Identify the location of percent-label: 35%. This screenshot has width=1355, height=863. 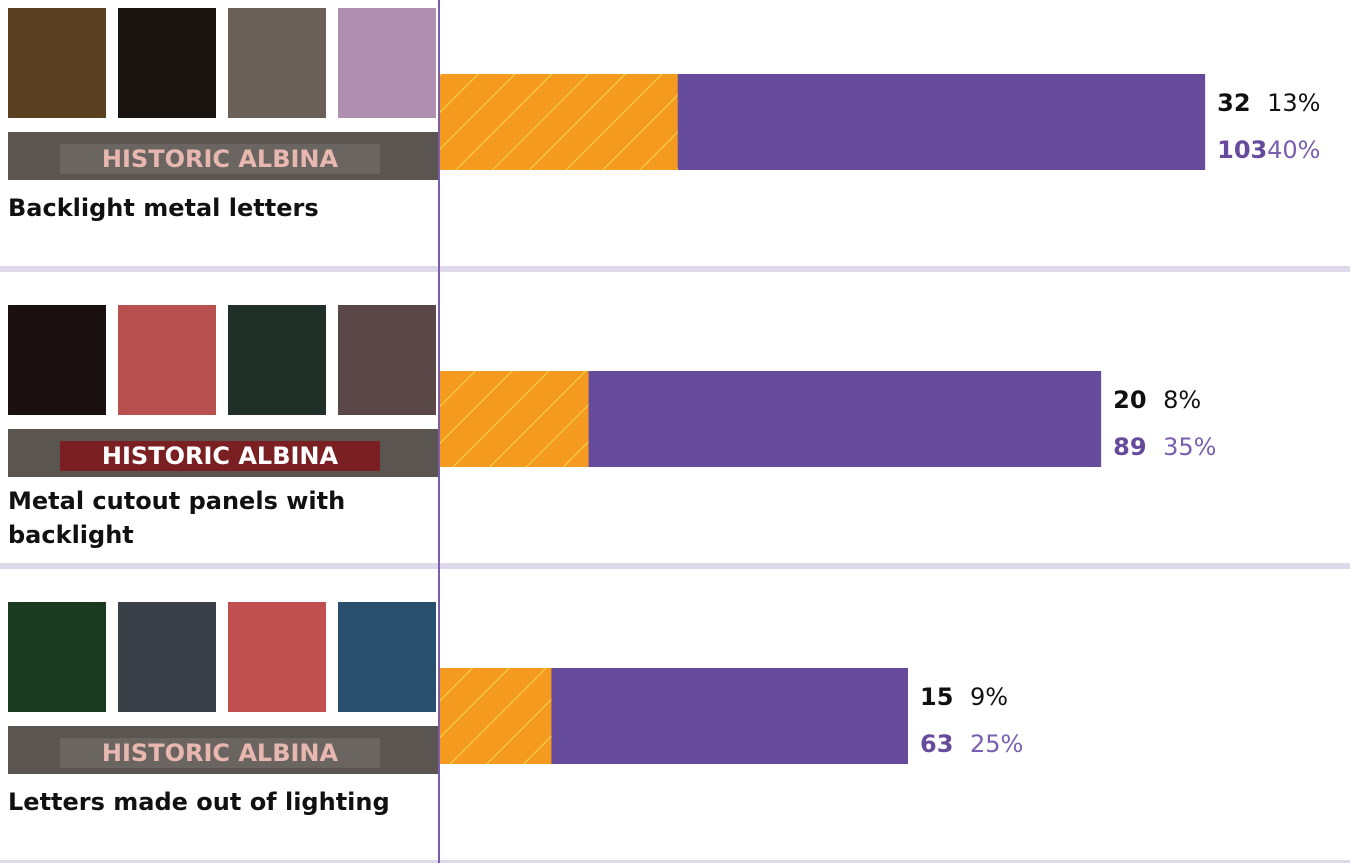
(1189, 447).